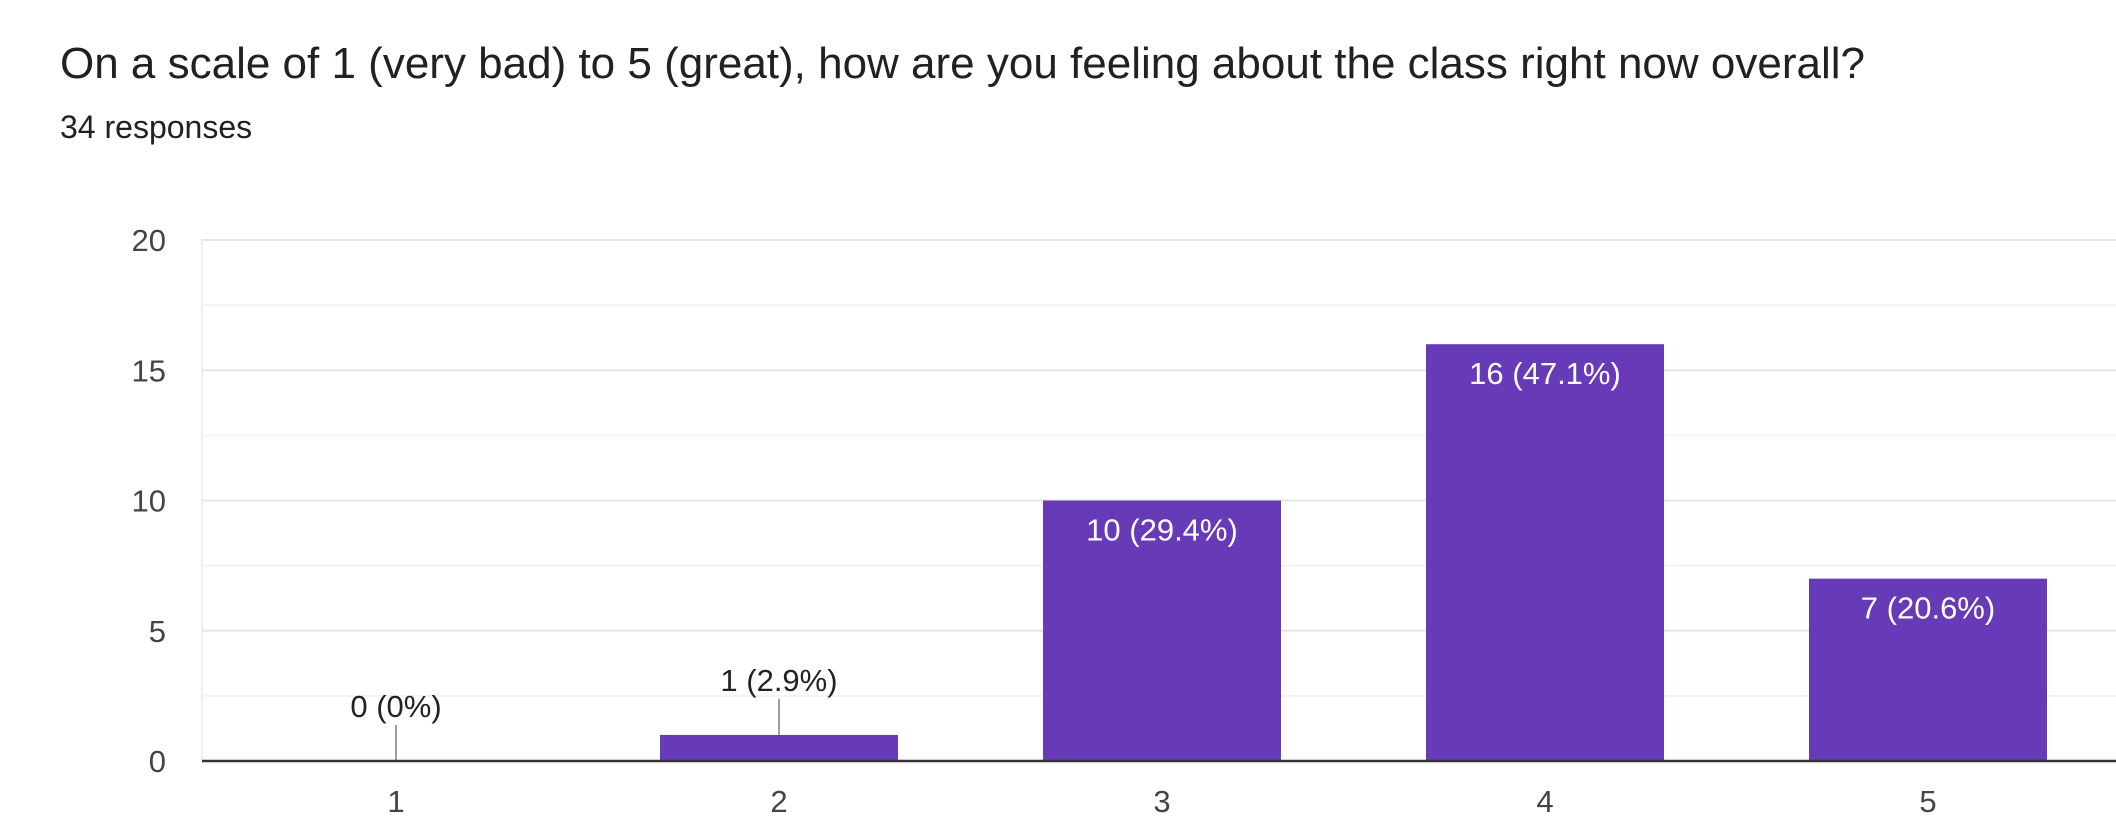 The image size is (2116, 834). I want to click on x-tick-label: 2, so click(778, 801).